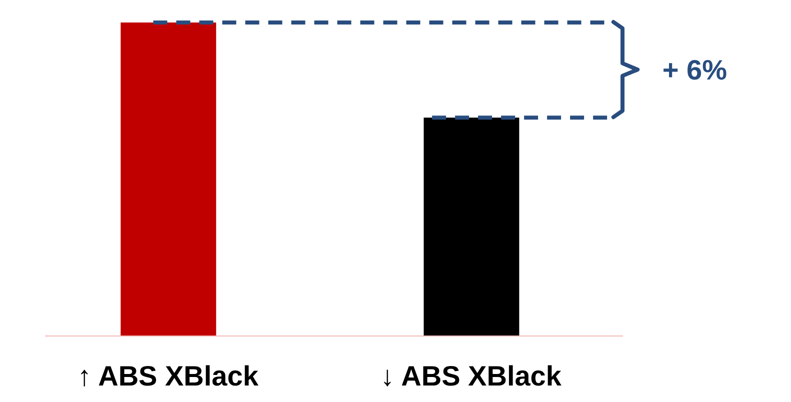  I want to click on x-tick-label: ↓ ABS XBlack, so click(471, 376).